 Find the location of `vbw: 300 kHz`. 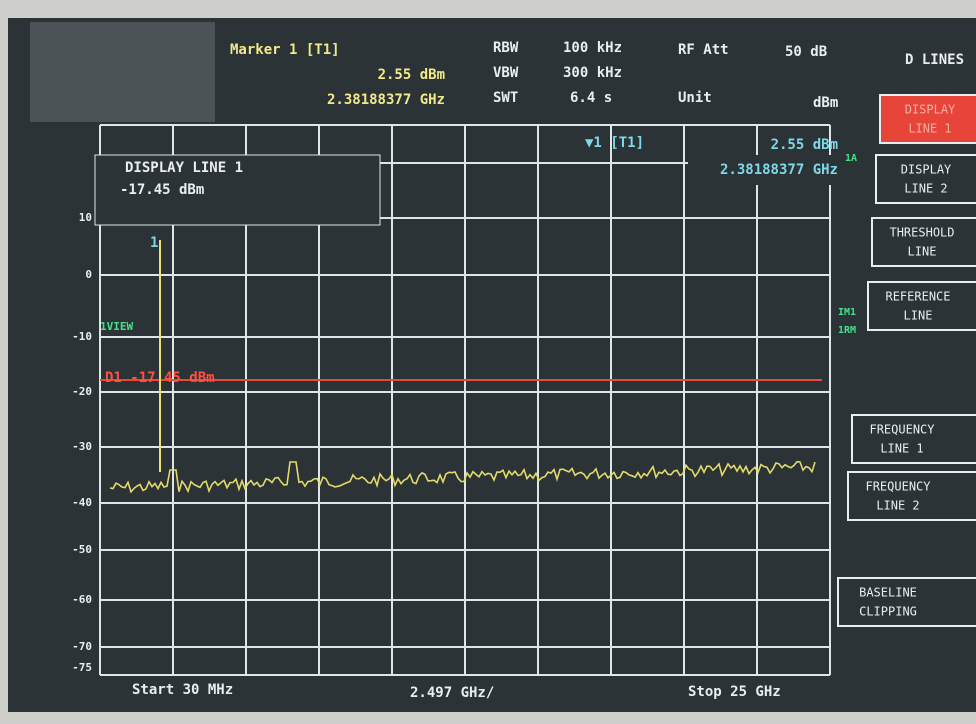

vbw: 300 kHz is located at coordinates (592, 73).